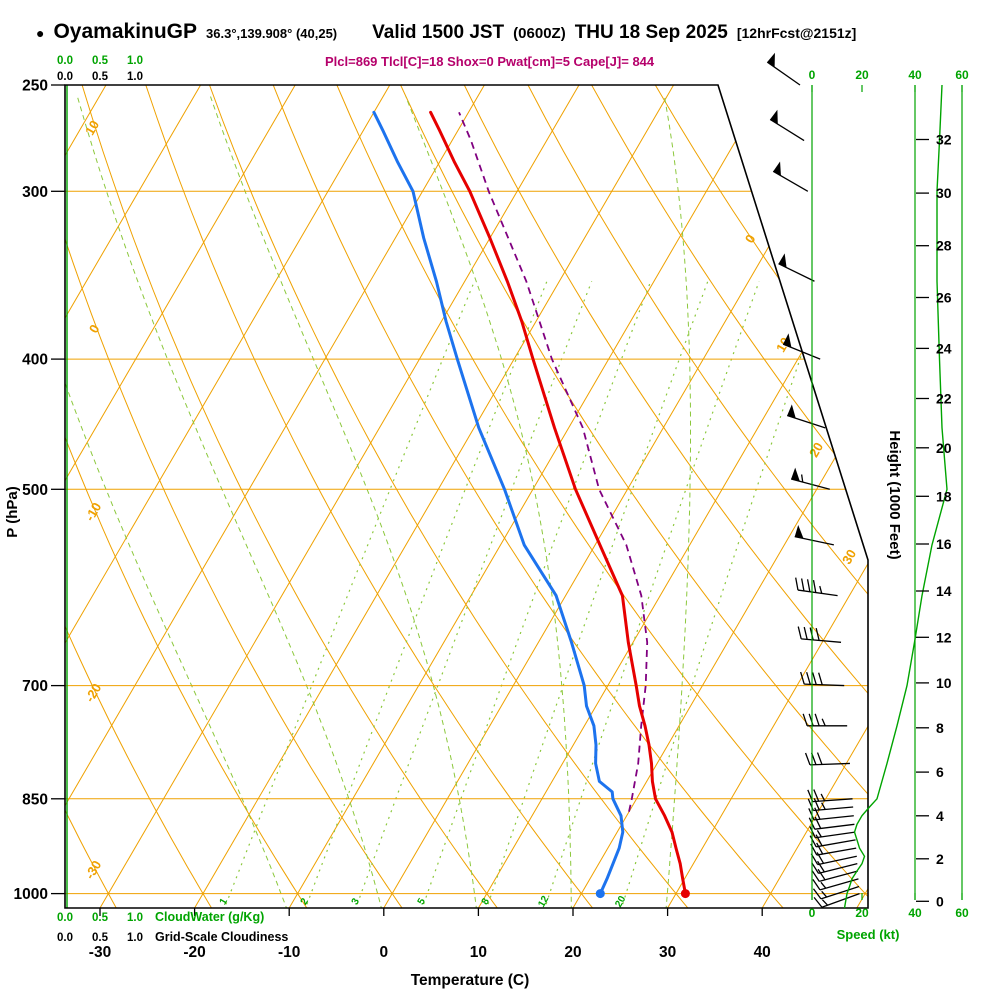 The height and width of the screenshot is (1000, 1000). I want to click on valid-zulu-time: (0600Z), so click(539, 33).